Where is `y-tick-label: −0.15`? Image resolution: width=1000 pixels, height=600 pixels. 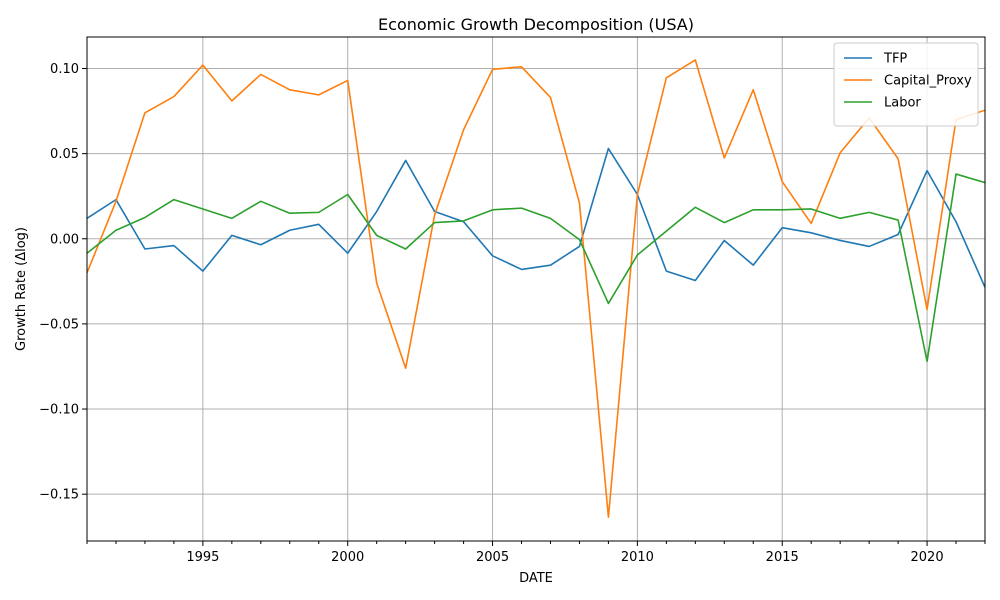 y-tick-label: −0.15 is located at coordinates (59, 495).